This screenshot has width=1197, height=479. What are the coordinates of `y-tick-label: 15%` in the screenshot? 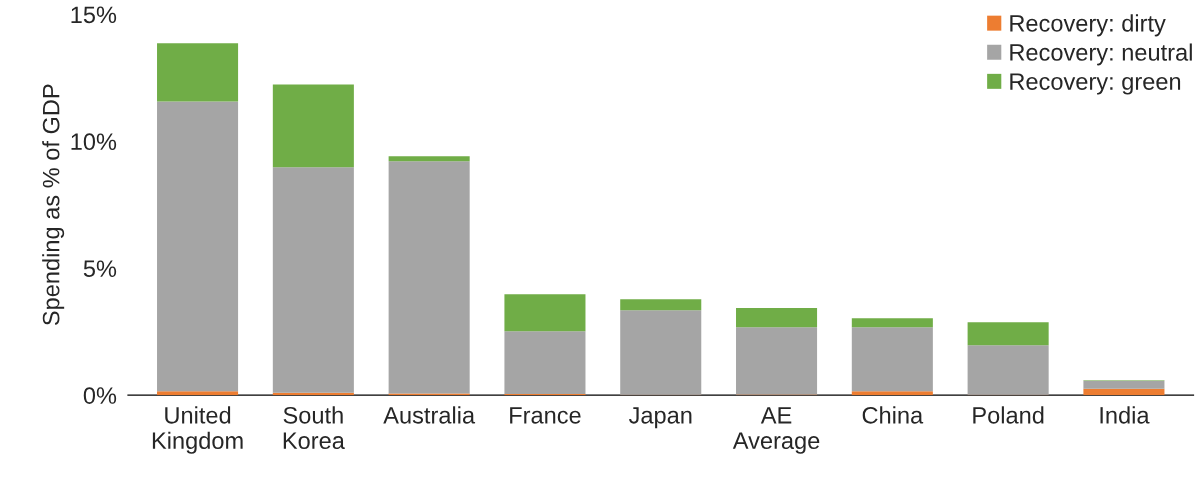 It's located at (94, 15).